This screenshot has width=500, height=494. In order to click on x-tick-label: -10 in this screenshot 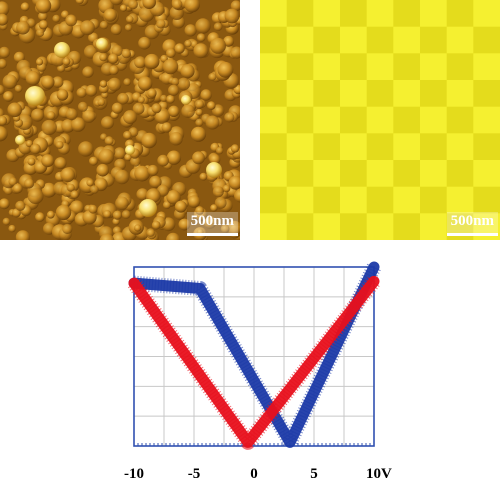, I will do `click(134, 474)`.